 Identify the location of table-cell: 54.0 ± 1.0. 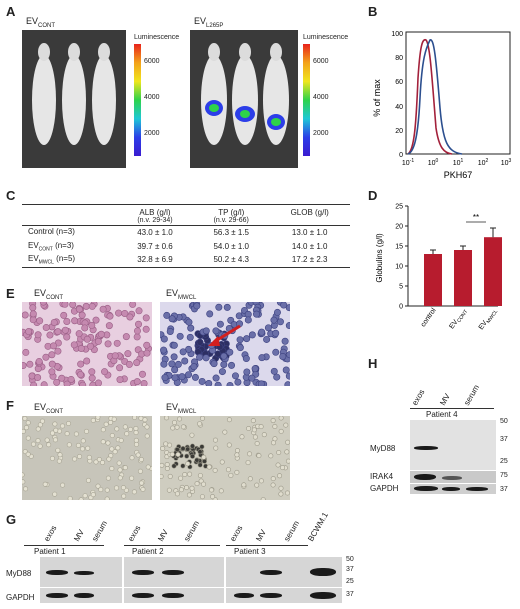
(231, 246).